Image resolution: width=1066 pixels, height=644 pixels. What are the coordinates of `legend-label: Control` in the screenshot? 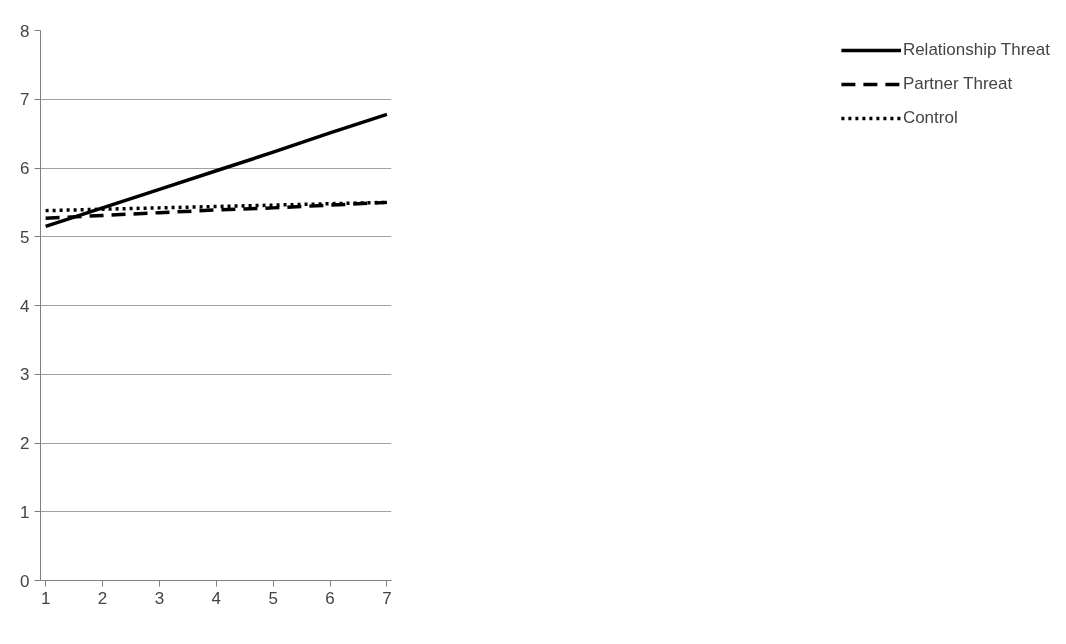 It's located at (930, 118).